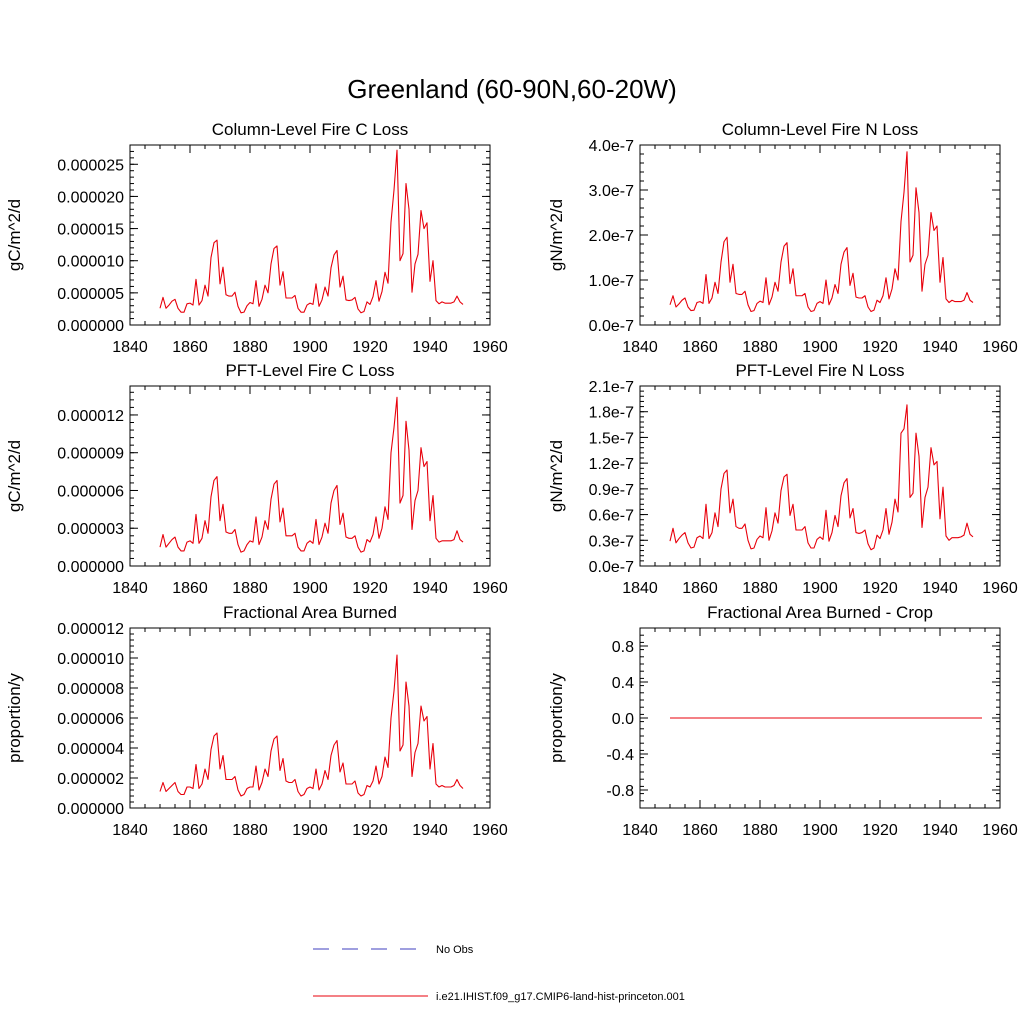 The image size is (1024, 1024). I want to click on y-tick-label: 0.6e-7, so click(611, 516).